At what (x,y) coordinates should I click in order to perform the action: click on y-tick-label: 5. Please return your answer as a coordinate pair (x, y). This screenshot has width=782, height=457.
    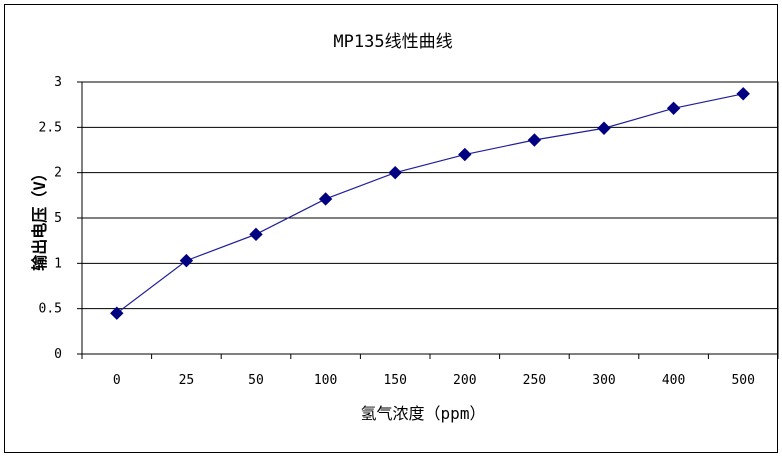
    Looking at the image, I should click on (58, 218).